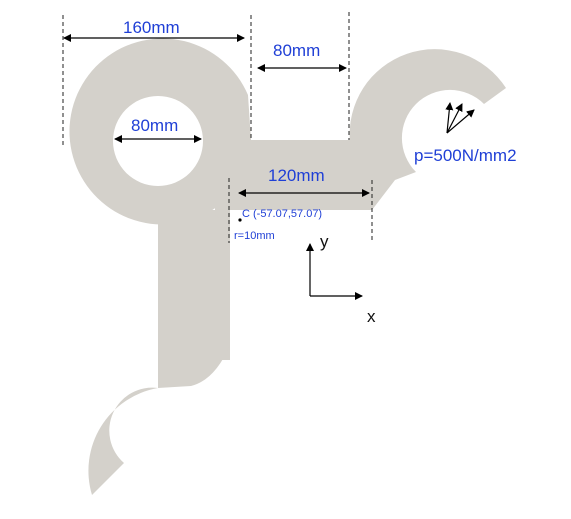 The height and width of the screenshot is (519, 571). I want to click on dim-label-gap-width: 80mm, so click(296, 50).